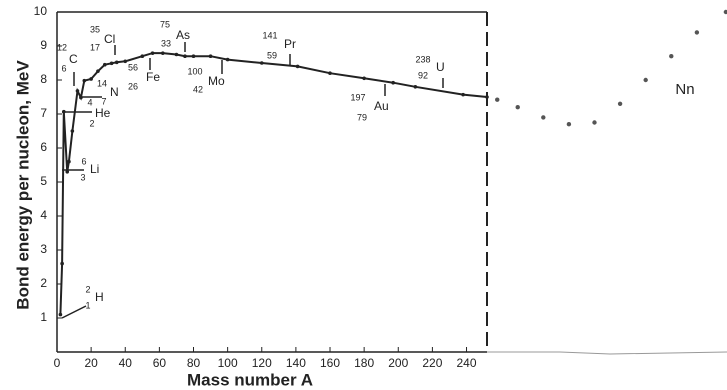 The image size is (727, 390). I want to click on x-tick-label: 140, so click(296, 363).